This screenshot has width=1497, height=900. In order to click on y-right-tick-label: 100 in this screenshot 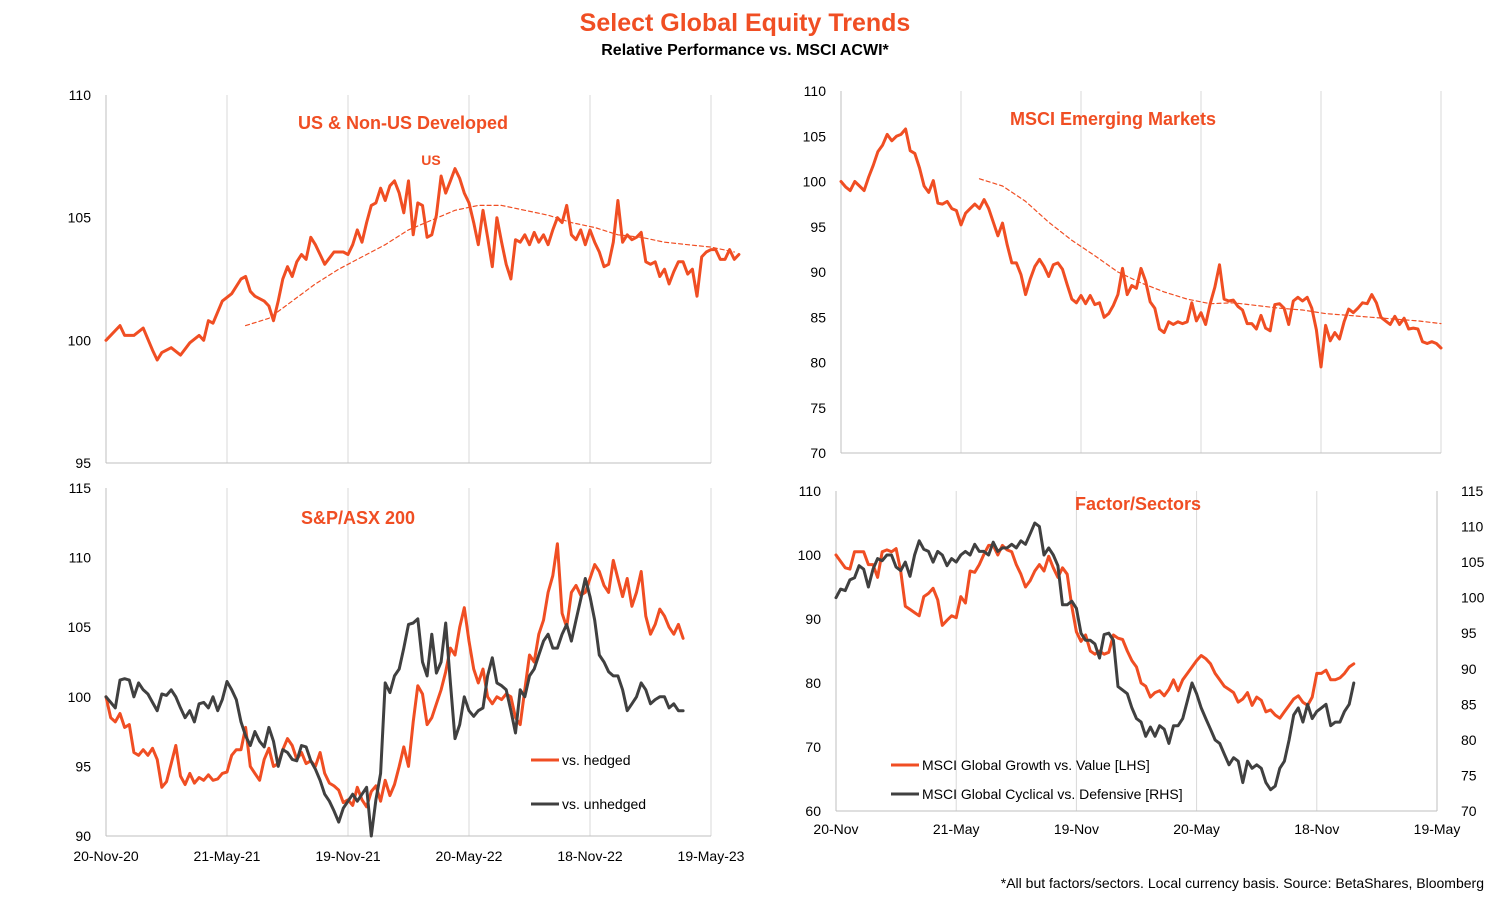, I will do `click(1473, 598)`.